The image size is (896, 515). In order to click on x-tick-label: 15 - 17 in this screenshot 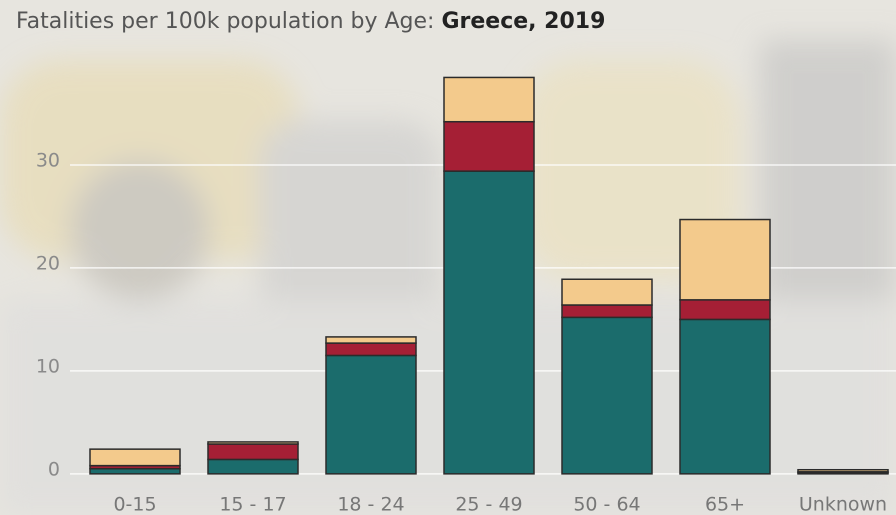, I will do `click(252, 504)`.